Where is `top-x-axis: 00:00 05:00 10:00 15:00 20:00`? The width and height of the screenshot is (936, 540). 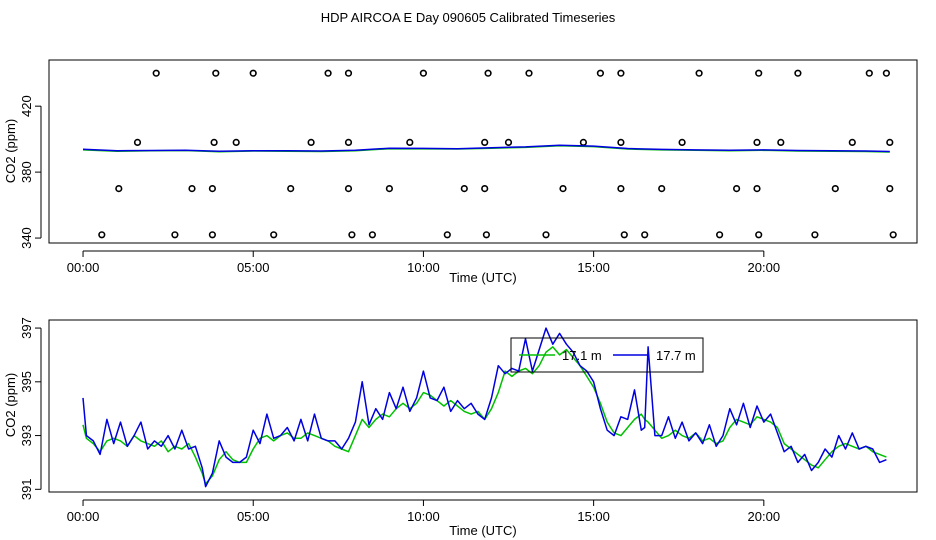
top-x-axis: 00:00 05:00 10:00 15:00 20:00 is located at coordinates (424, 262).